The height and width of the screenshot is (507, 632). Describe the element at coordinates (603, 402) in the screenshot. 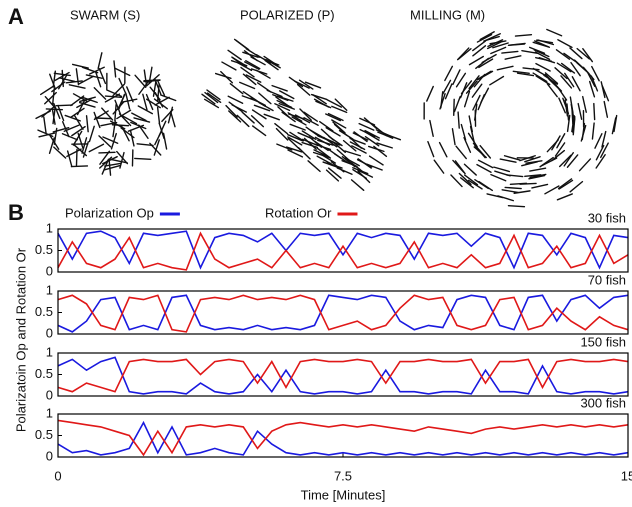

I see `chart-title: 300 fish` at that location.